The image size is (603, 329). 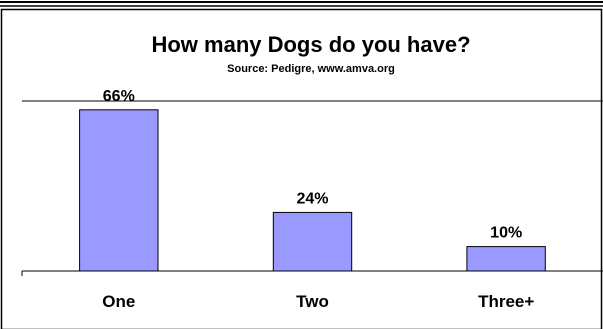 I want to click on data-label-three: 10%, so click(x=506, y=233).